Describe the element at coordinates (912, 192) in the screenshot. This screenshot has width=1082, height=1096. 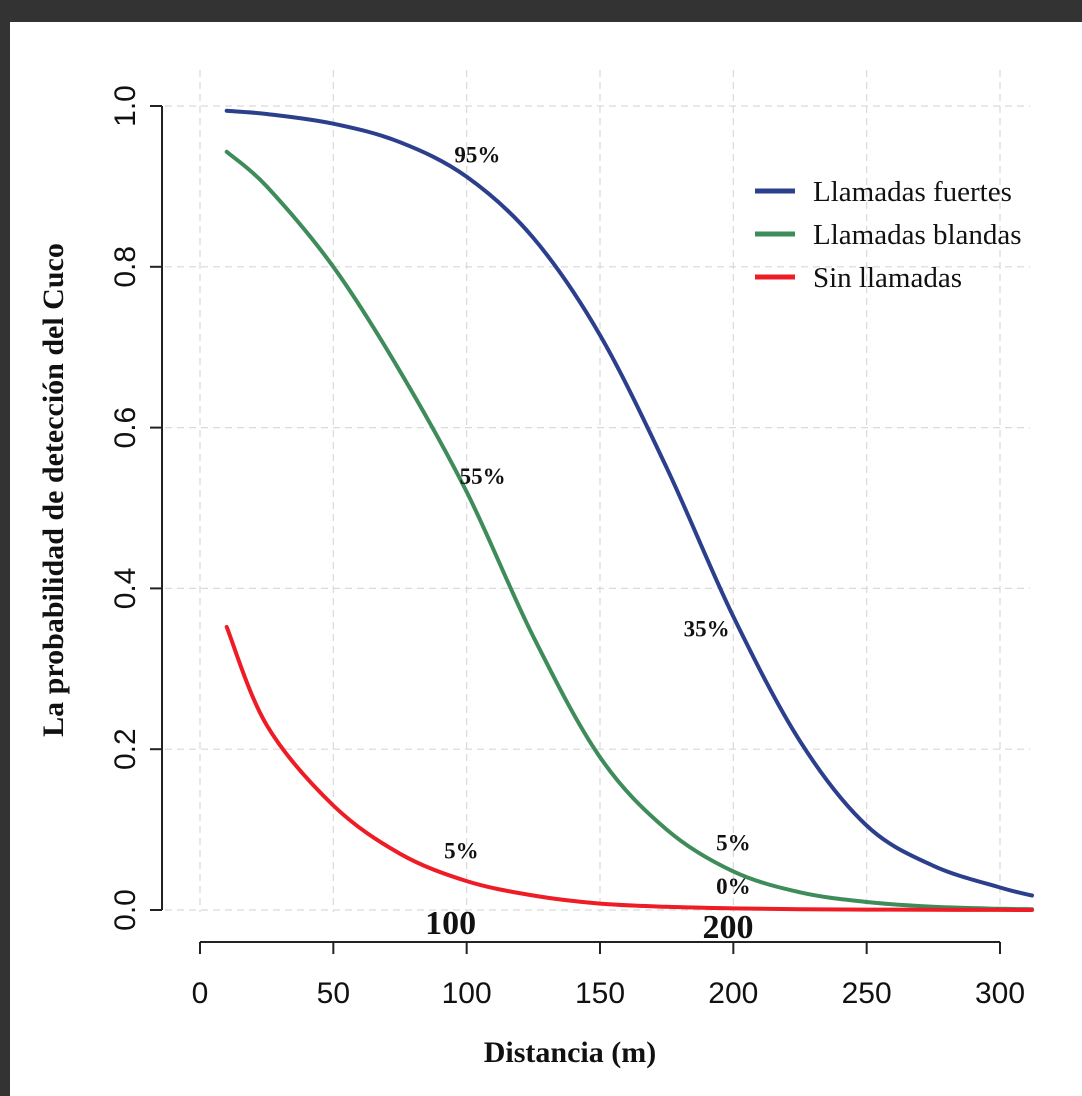
I see `legend-label-llamadas-fuertes: Llamadas fuertes` at that location.